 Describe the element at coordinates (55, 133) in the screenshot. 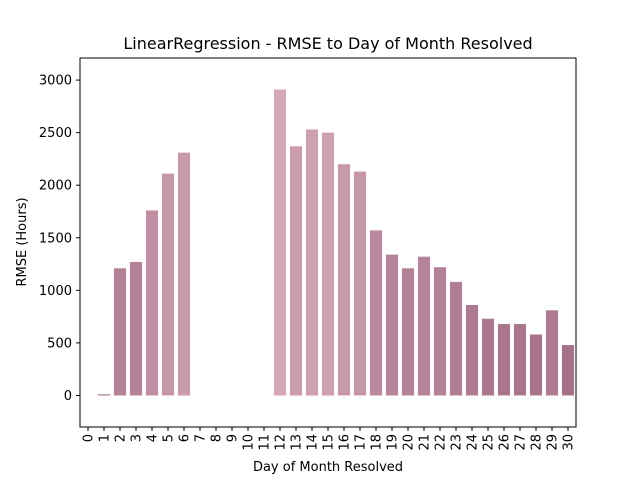

I see `y-tick-label: 2500` at that location.